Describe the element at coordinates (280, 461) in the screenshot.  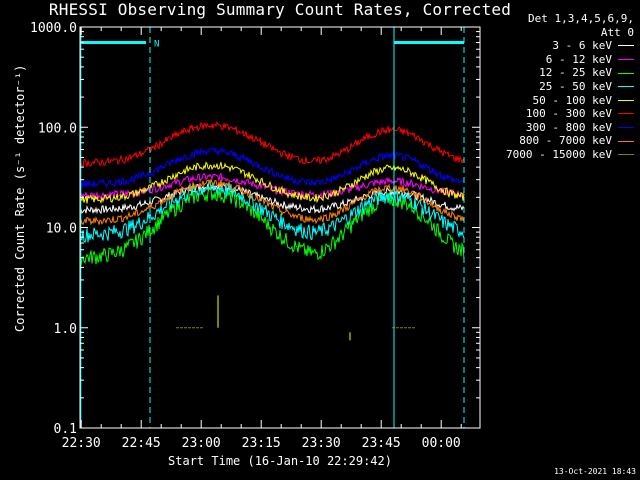
I see `x-axis-label: Start Time (16-Jan-10 22:29:42)` at that location.